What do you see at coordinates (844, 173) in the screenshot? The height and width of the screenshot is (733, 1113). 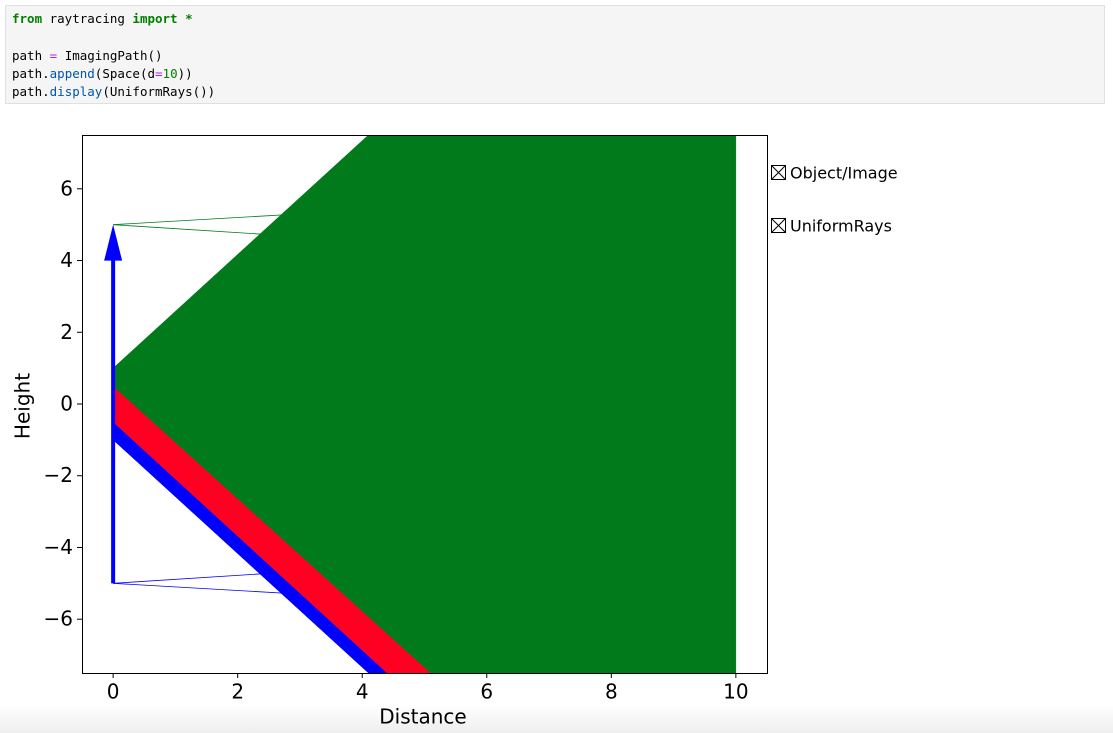 I see `legend-label: Object/Image` at bounding box center [844, 173].